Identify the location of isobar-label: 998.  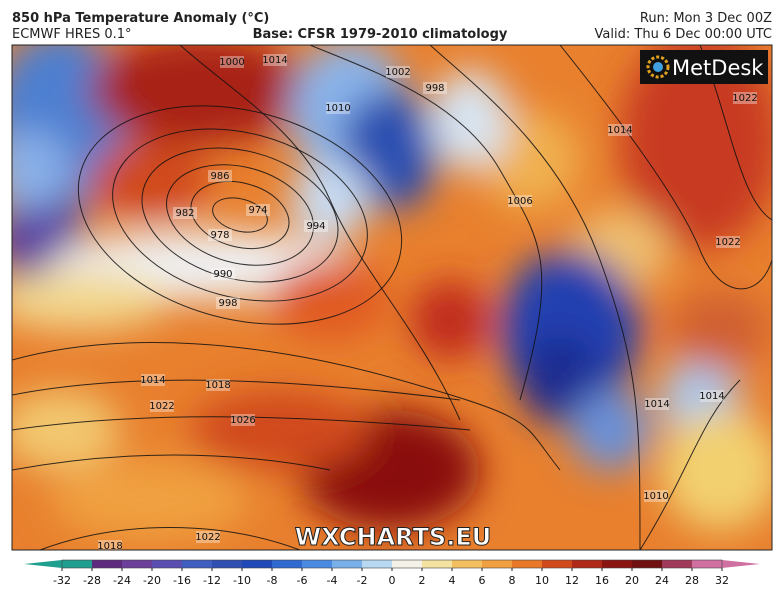
(434, 88).